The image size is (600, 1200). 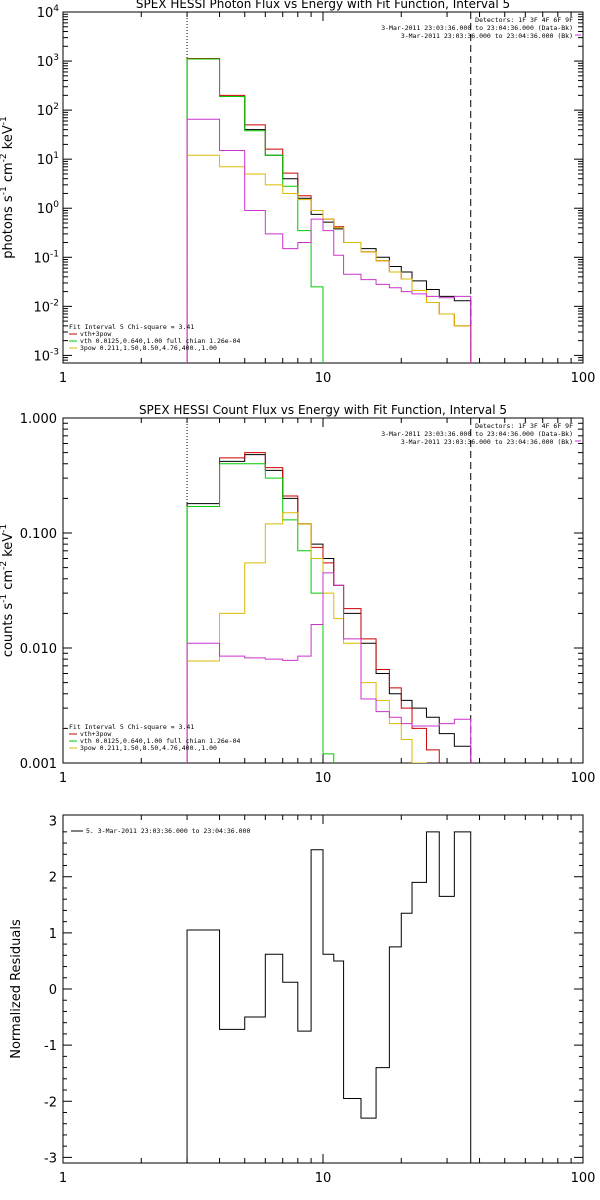 What do you see at coordinates (8, 187) in the screenshot?
I see `y-axis-label: photons s-1 cm-2 keV-1` at bounding box center [8, 187].